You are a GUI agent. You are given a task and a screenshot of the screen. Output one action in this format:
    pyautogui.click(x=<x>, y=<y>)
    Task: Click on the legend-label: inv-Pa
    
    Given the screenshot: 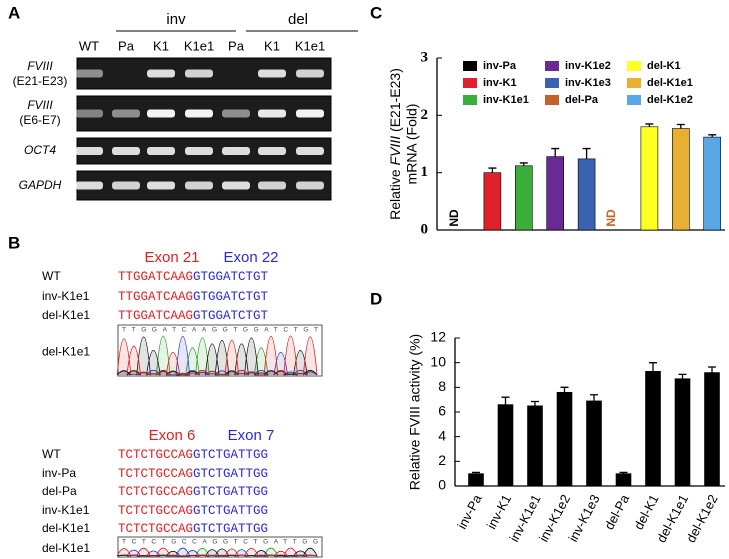 What is the action you would take?
    pyautogui.click(x=500, y=66)
    